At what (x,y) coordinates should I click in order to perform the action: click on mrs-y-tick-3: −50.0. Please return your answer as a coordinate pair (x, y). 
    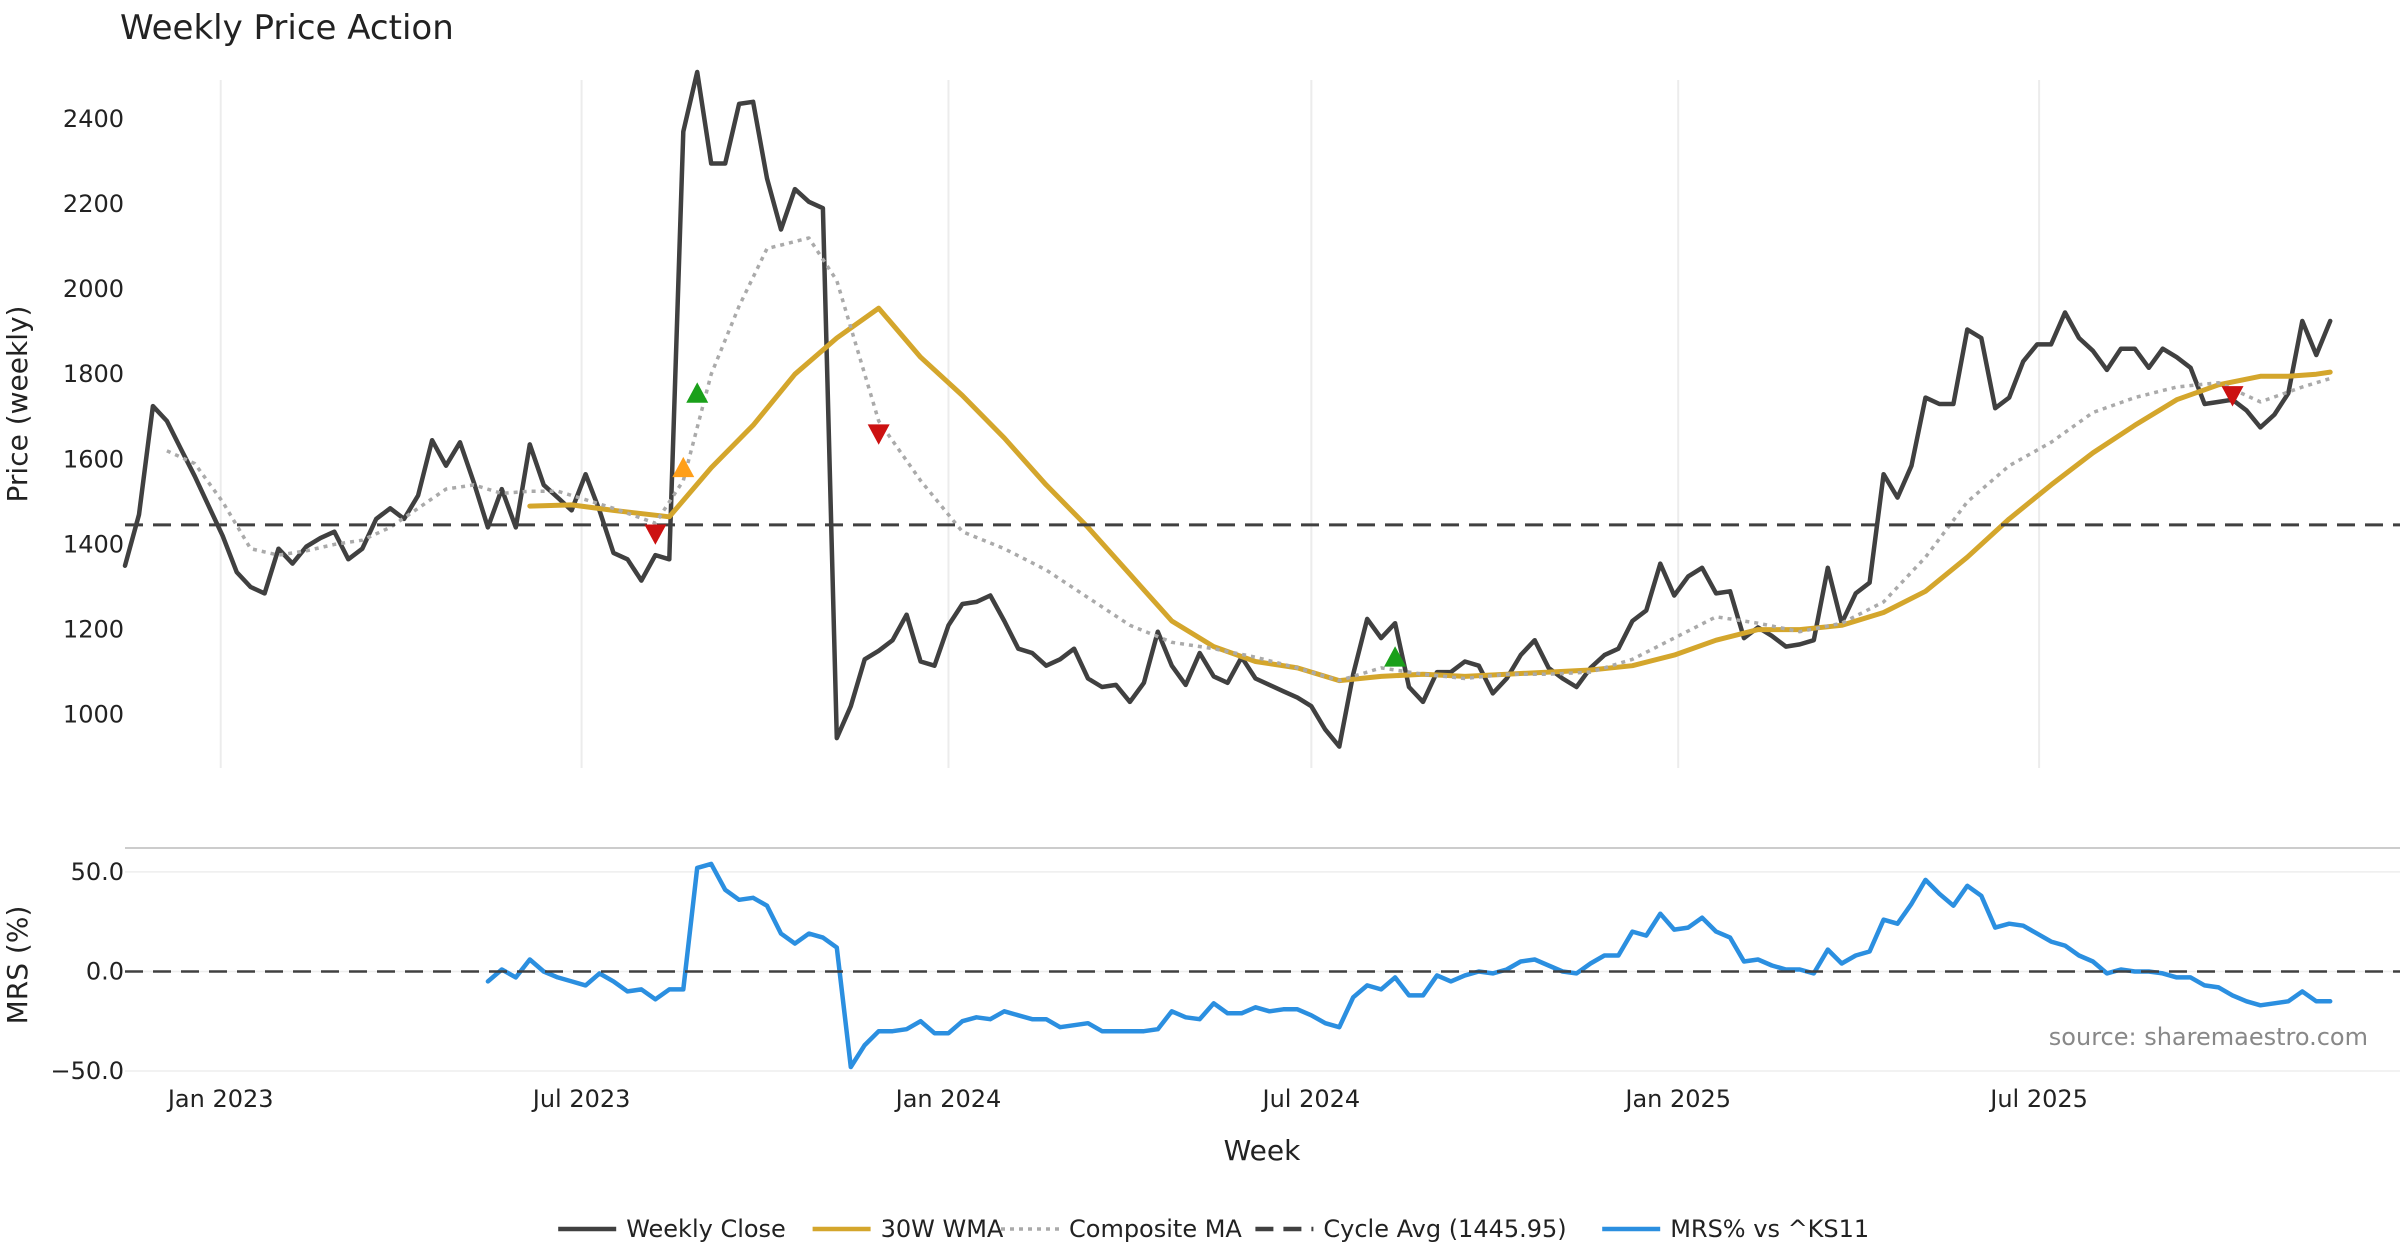
    Looking at the image, I should click on (87, 1071).